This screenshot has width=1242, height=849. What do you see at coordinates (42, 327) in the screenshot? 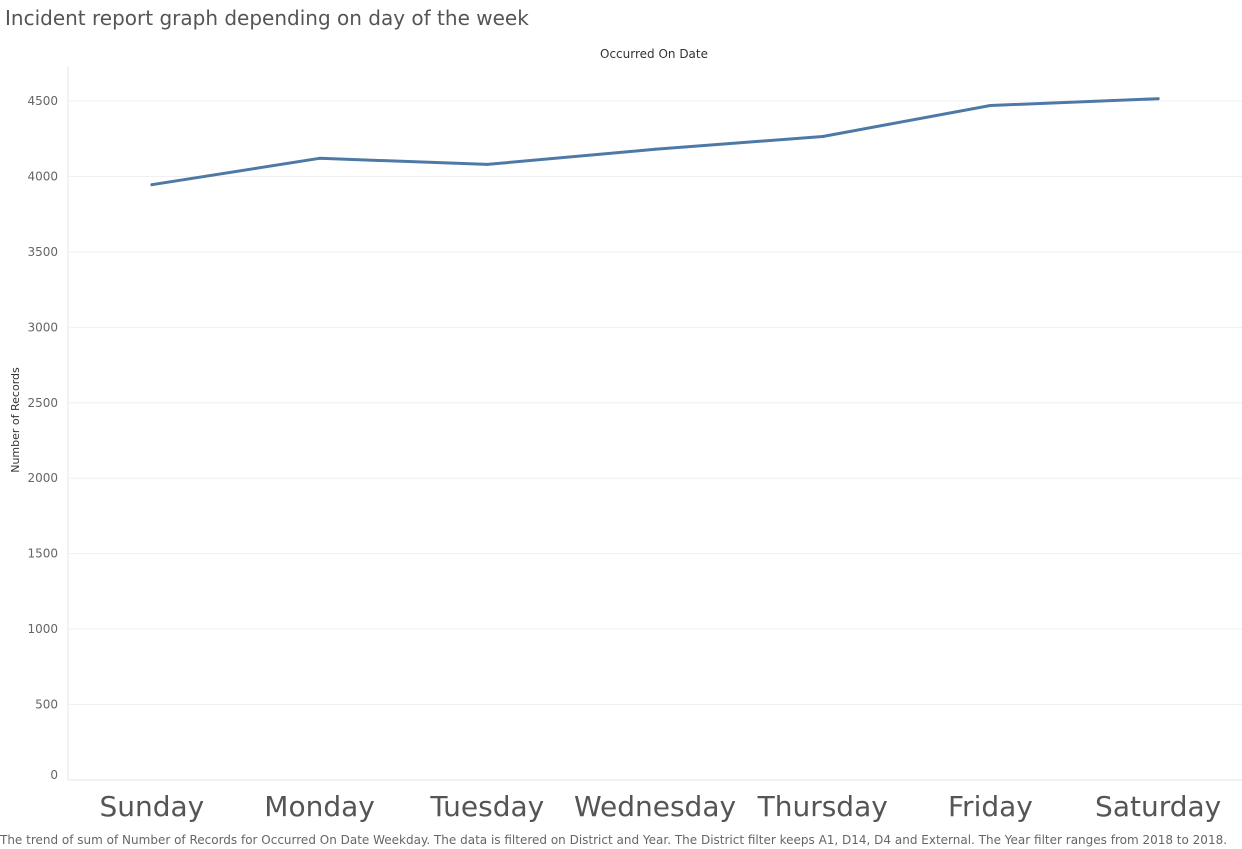
I see `y-tick-label: 3000` at bounding box center [42, 327].